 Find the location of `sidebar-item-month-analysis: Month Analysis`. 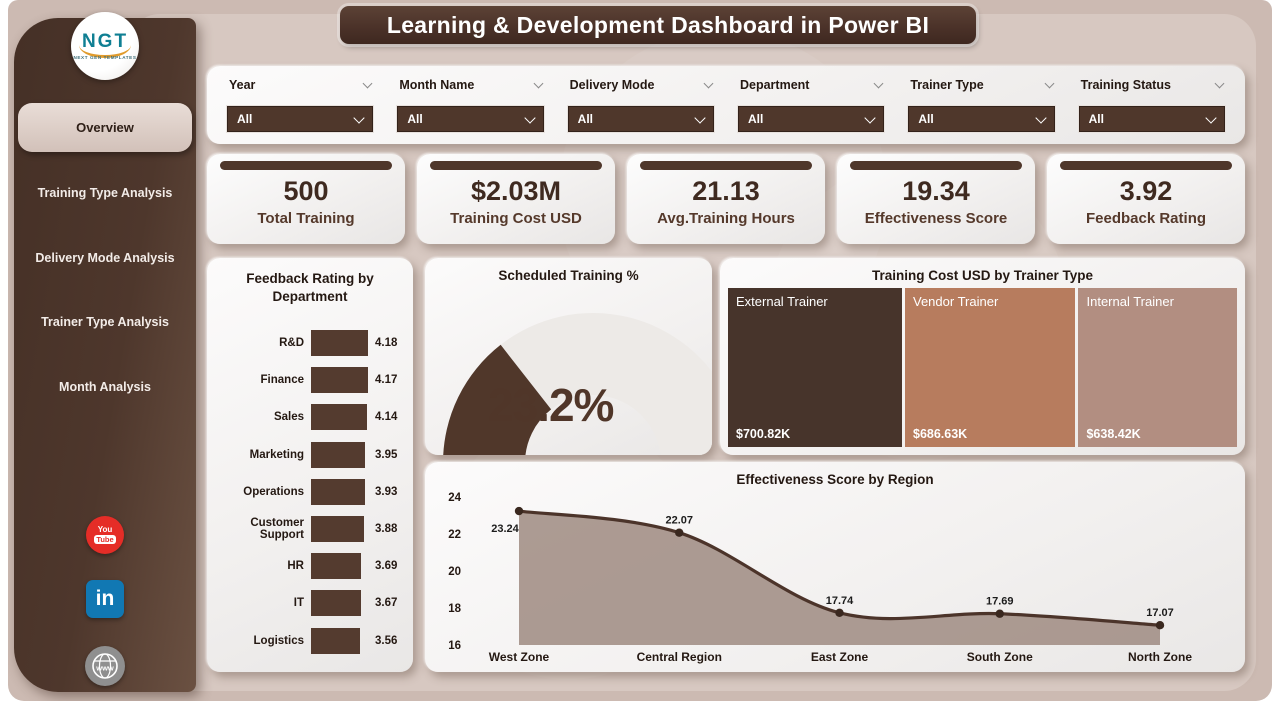

sidebar-item-month-analysis: Month Analysis is located at coordinates (105, 387).